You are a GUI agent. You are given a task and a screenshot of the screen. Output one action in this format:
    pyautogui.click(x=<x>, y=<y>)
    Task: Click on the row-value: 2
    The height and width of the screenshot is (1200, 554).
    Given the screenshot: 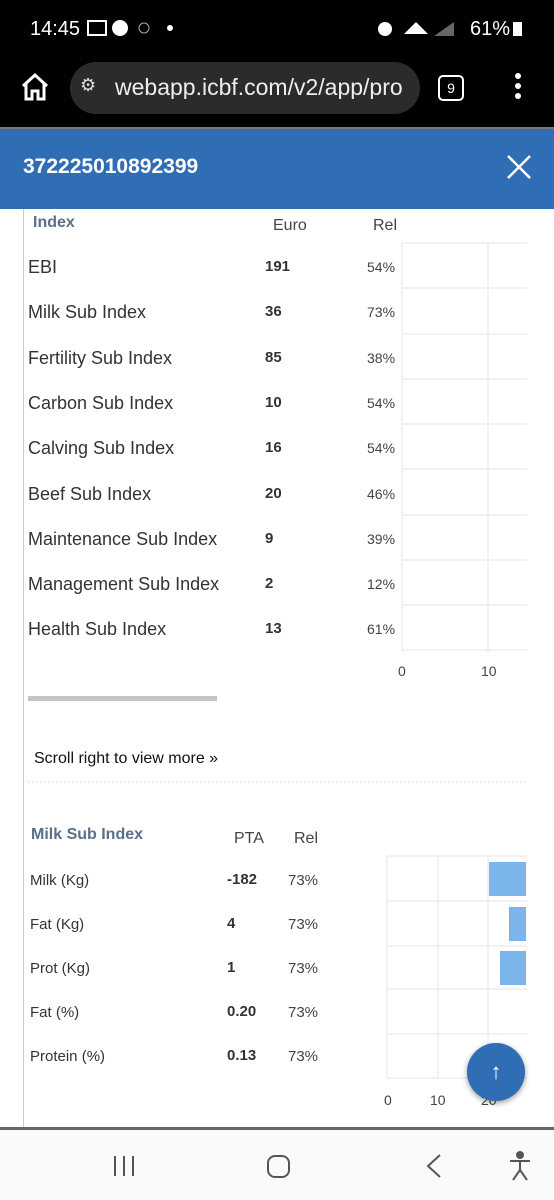 What is the action you would take?
    pyautogui.click(x=269, y=584)
    